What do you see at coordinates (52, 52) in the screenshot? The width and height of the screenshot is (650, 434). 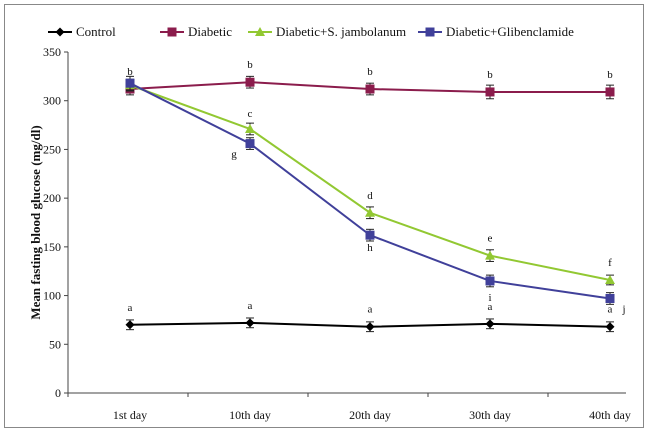 I see `y-tick-label: 350` at bounding box center [52, 52].